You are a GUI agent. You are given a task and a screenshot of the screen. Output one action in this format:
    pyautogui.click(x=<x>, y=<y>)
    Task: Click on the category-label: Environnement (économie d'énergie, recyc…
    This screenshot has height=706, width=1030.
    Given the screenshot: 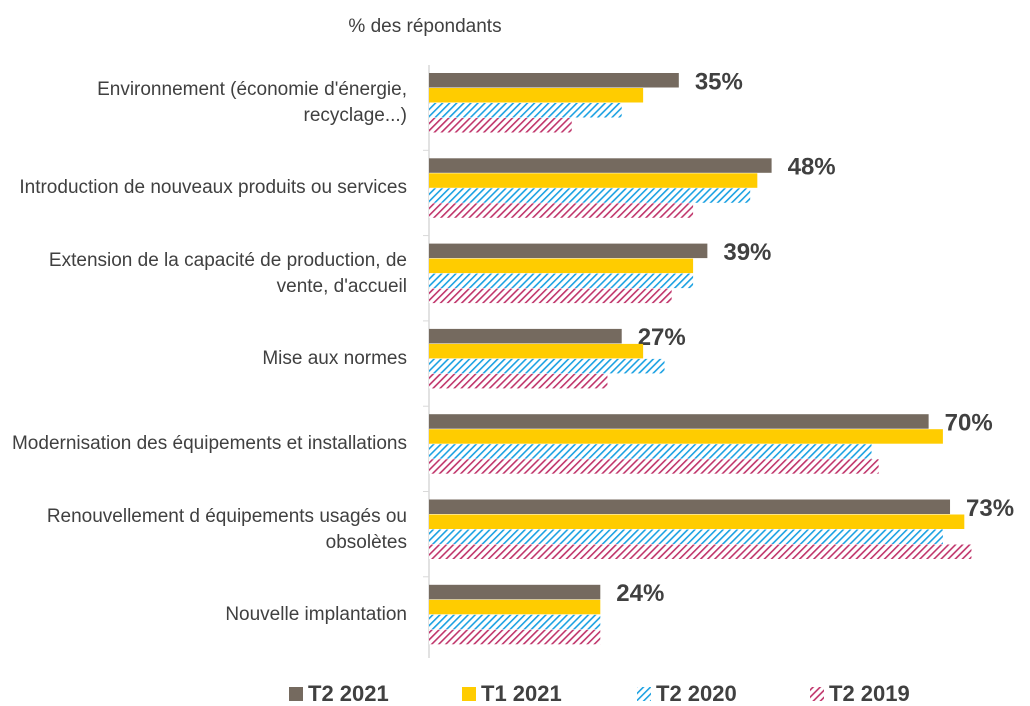 What is the action you would take?
    pyautogui.click(x=252, y=102)
    